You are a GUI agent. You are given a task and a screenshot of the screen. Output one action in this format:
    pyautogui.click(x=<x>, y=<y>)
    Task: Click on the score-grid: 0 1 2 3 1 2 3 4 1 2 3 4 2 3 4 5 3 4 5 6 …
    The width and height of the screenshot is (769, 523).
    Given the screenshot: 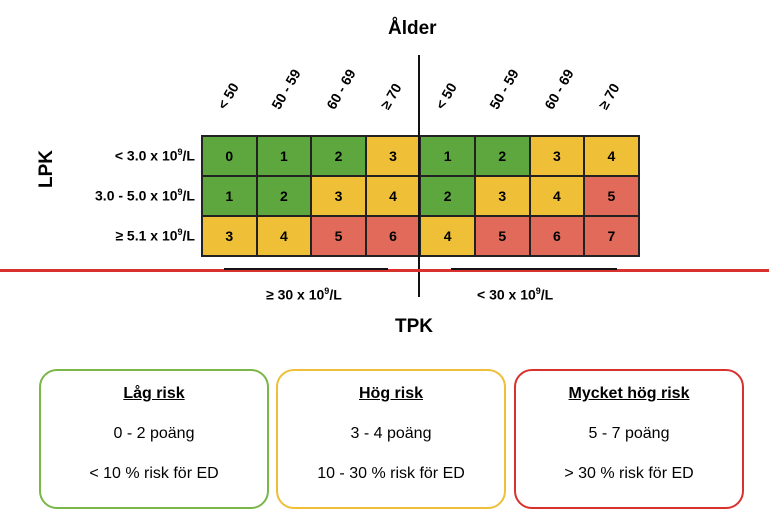 What is the action you would take?
    pyautogui.click(x=420, y=196)
    